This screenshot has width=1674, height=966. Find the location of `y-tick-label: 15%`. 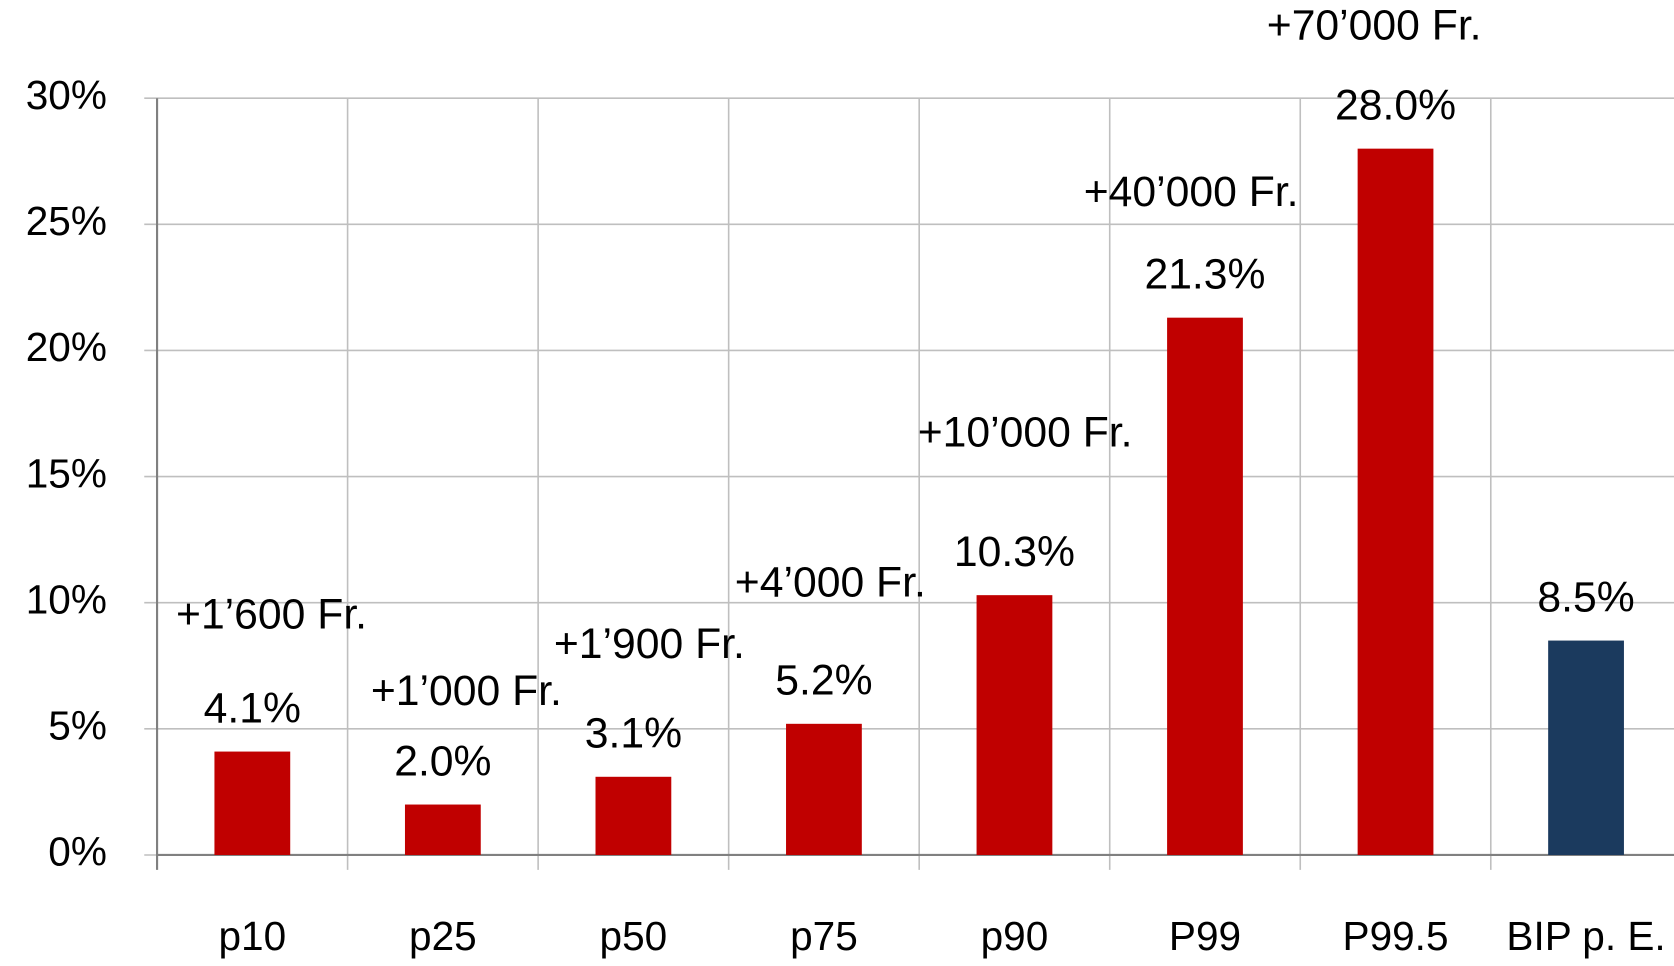

y-tick-label: 15% is located at coordinates (66, 473).